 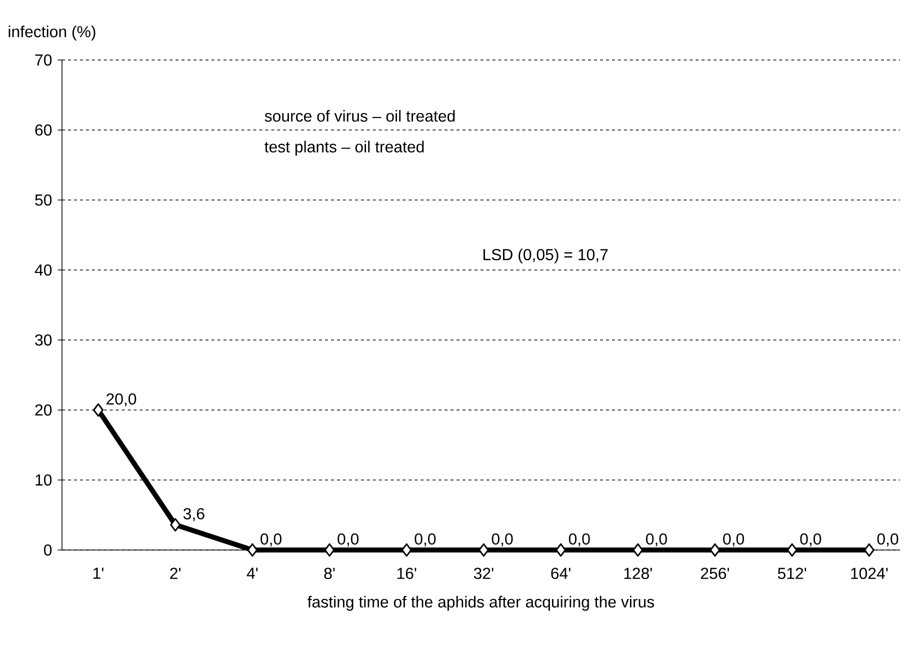 I want to click on annotation: LSD (0,05) = 10,7, so click(x=546, y=256).